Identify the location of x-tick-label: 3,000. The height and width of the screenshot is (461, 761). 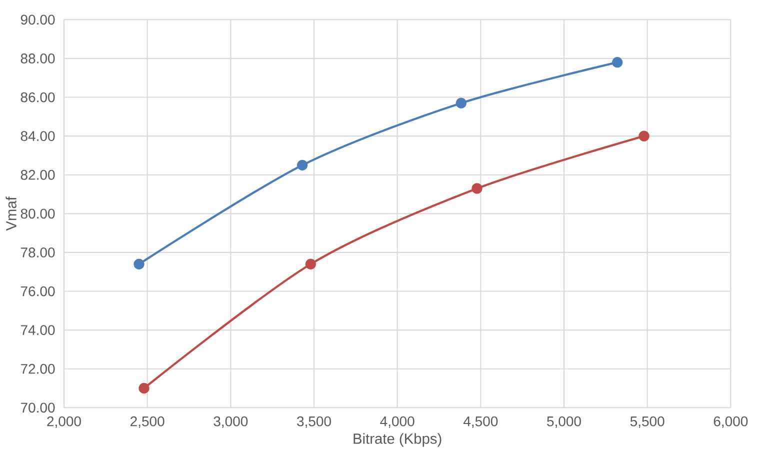
(231, 422).